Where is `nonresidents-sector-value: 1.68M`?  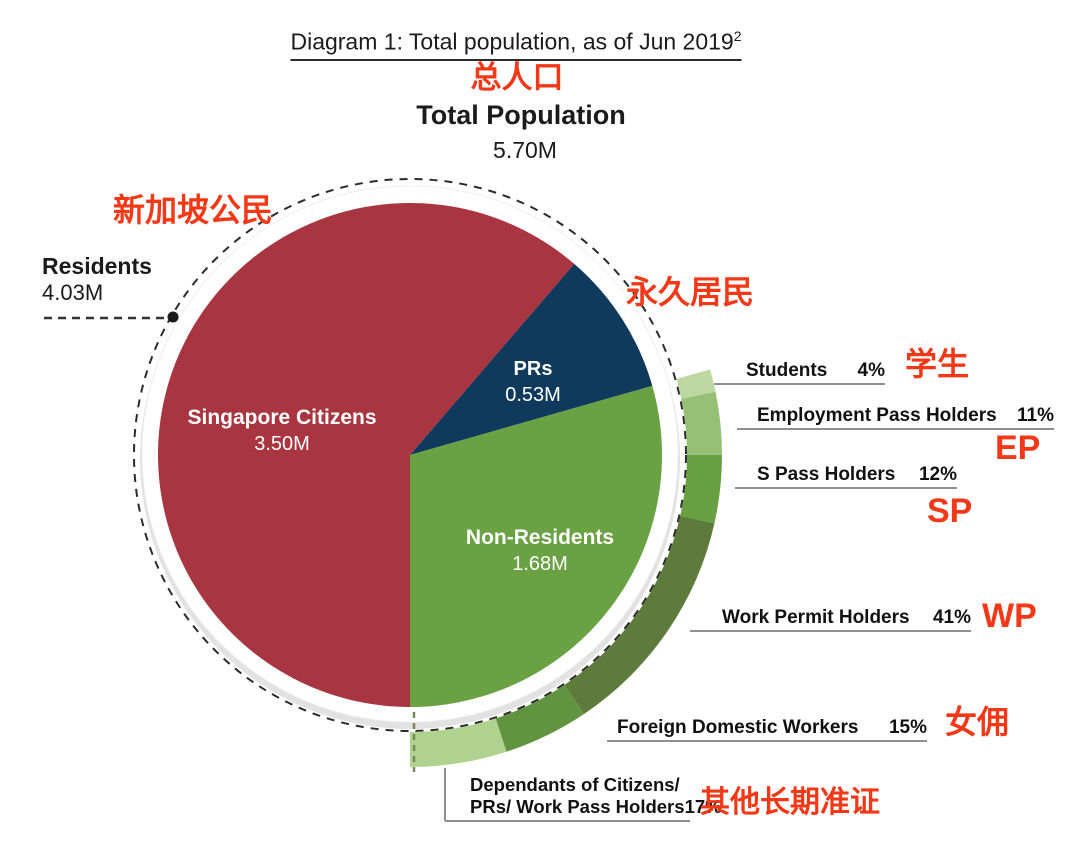 nonresidents-sector-value: 1.68M is located at coordinates (540, 564).